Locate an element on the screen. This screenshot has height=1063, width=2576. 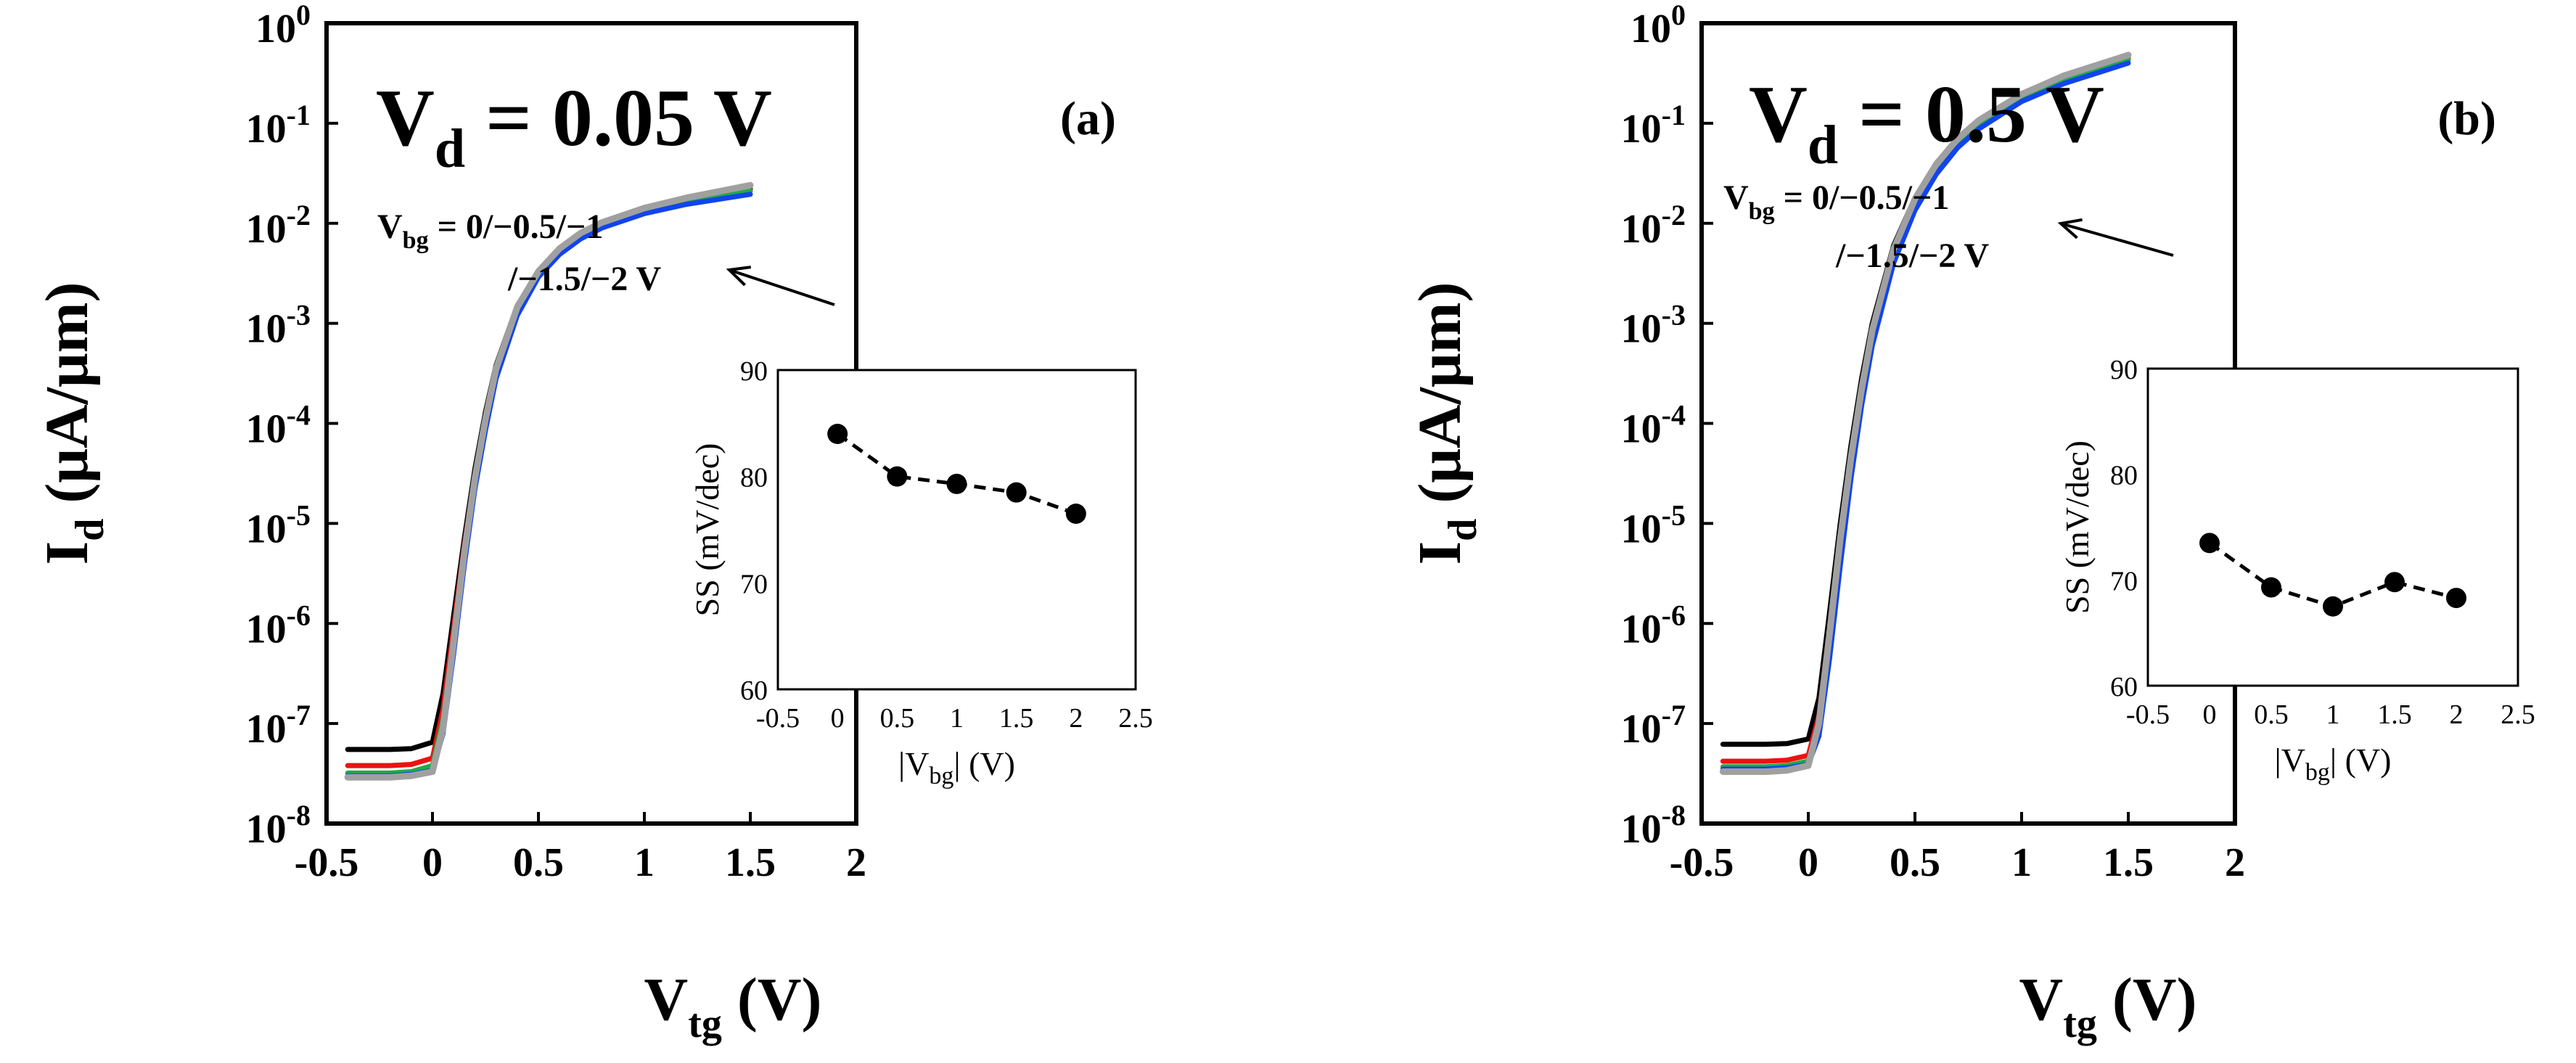
panel-label: (b) is located at coordinates (2466, 118).